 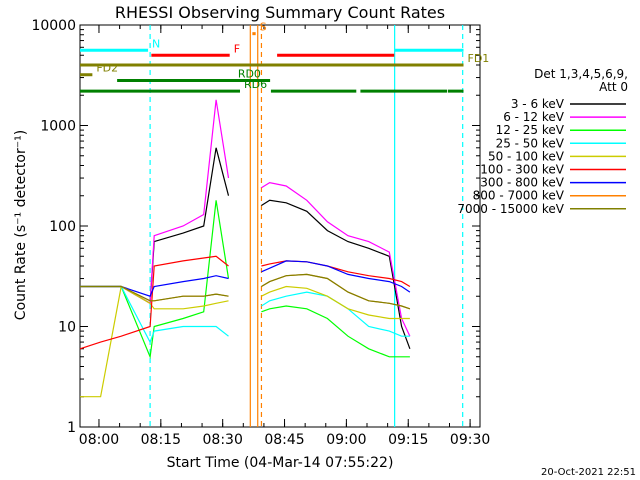 I want to click on flag-label: S, so click(x=263, y=27).